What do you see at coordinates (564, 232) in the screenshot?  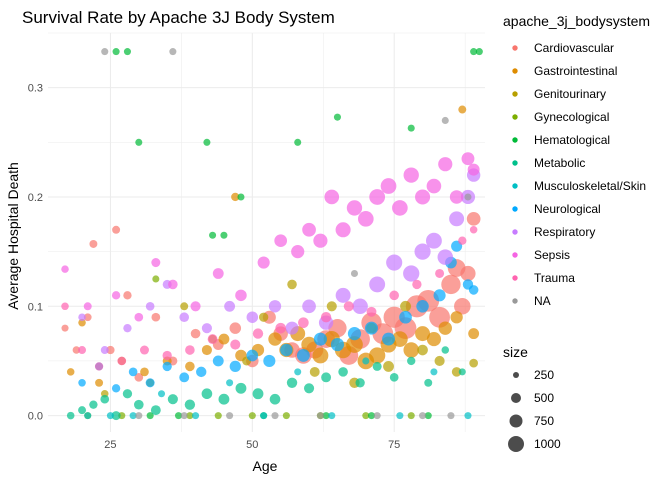 I see `legend-entry-label: Respiratory` at bounding box center [564, 232].